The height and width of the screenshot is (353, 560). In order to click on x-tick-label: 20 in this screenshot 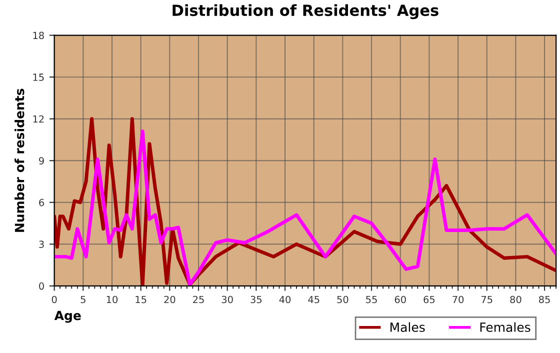, I will do `click(170, 300)`.